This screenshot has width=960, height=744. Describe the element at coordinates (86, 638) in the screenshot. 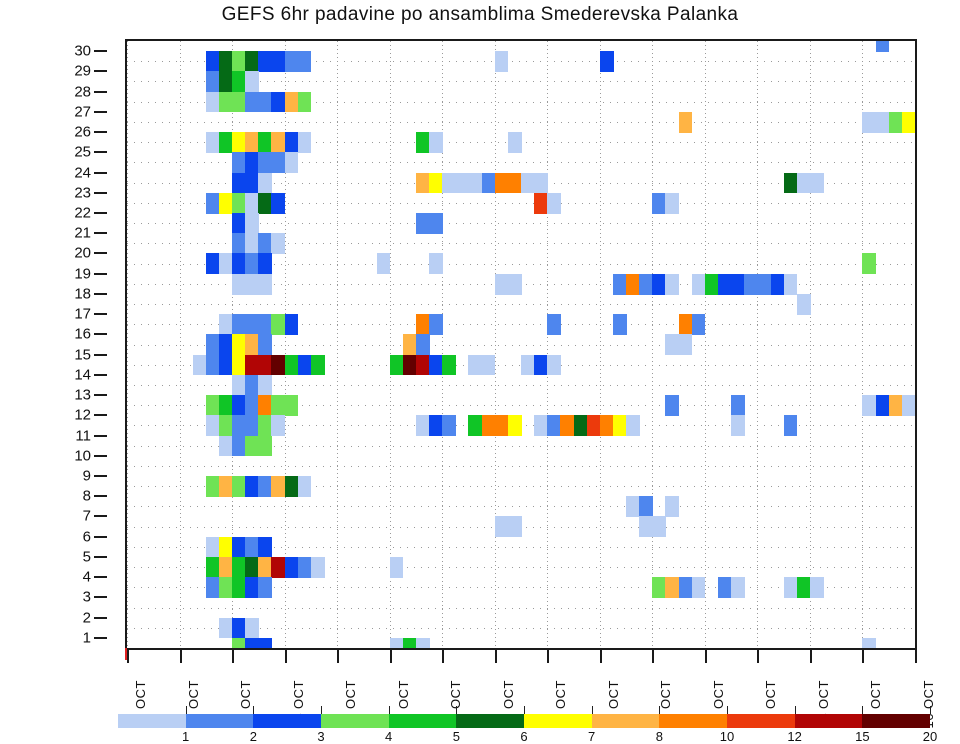

I see `y-tick-label: 1` at that location.